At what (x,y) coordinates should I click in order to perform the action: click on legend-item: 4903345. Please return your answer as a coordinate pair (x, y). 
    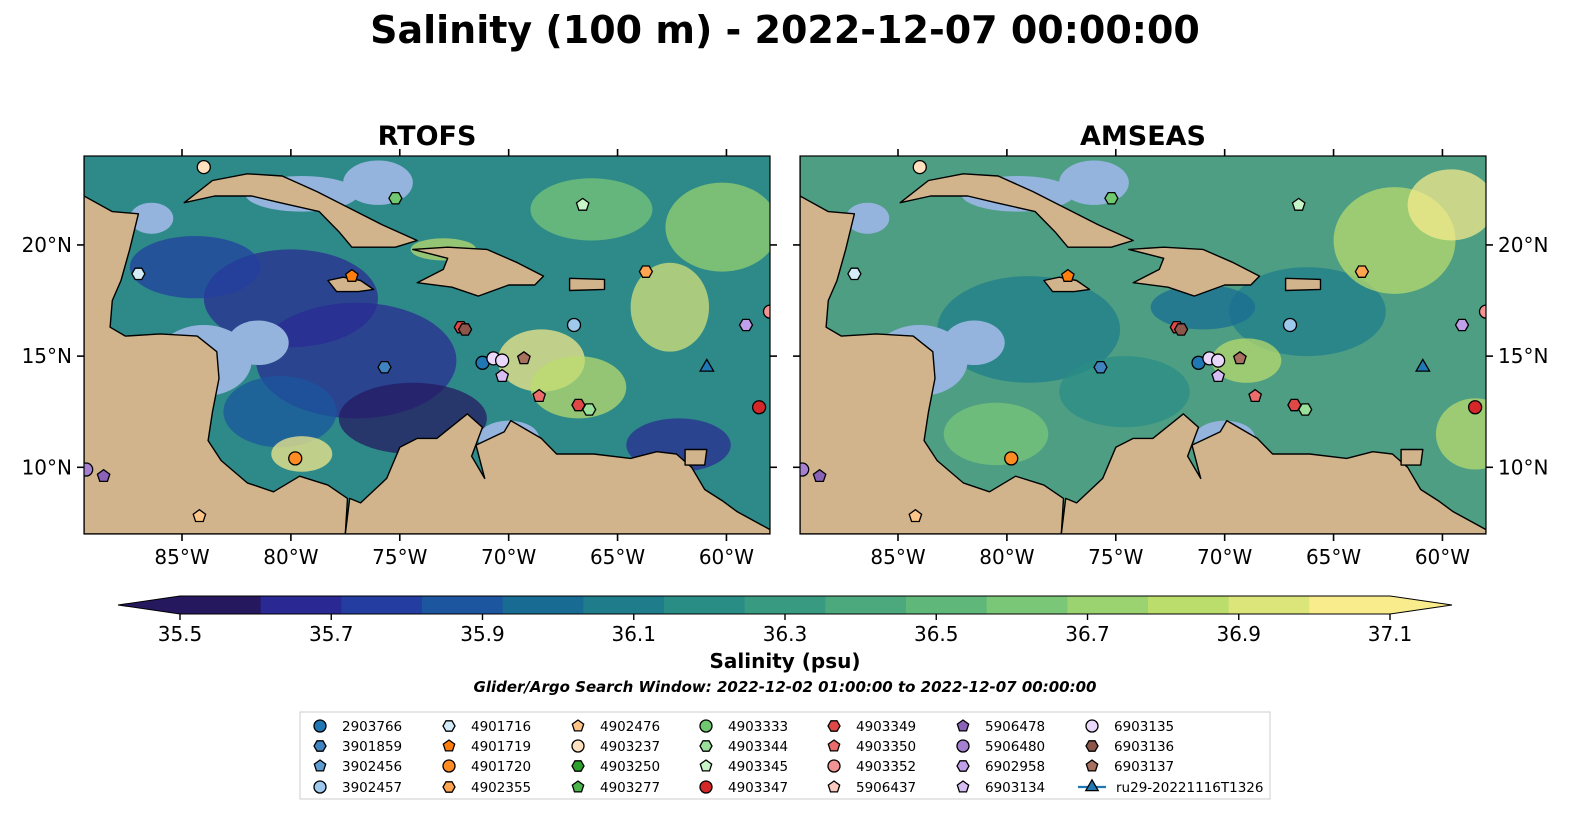
    Looking at the image, I should click on (743, 767).